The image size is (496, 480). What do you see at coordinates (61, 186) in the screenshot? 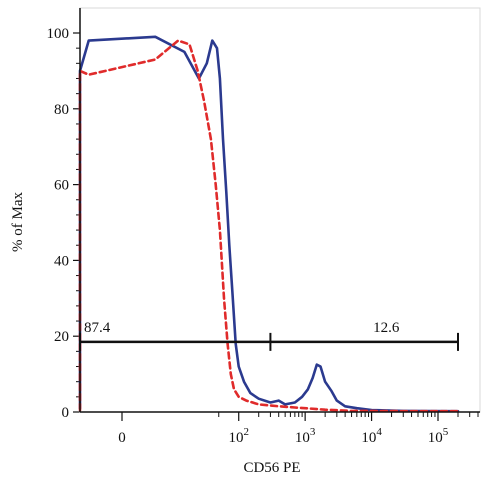
I see `y-tick-label: 60` at bounding box center [61, 186].